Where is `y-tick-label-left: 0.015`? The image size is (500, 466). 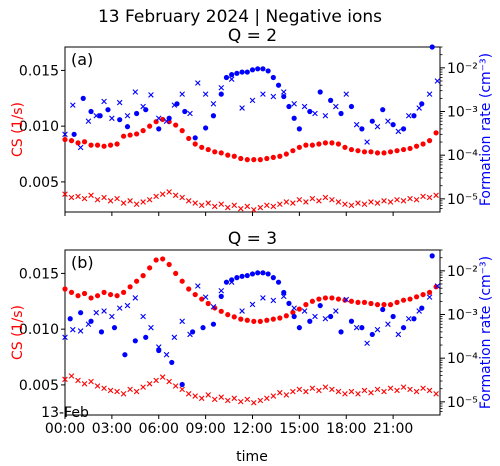
y-tick-label-left: 0.015 is located at coordinates (39, 71).